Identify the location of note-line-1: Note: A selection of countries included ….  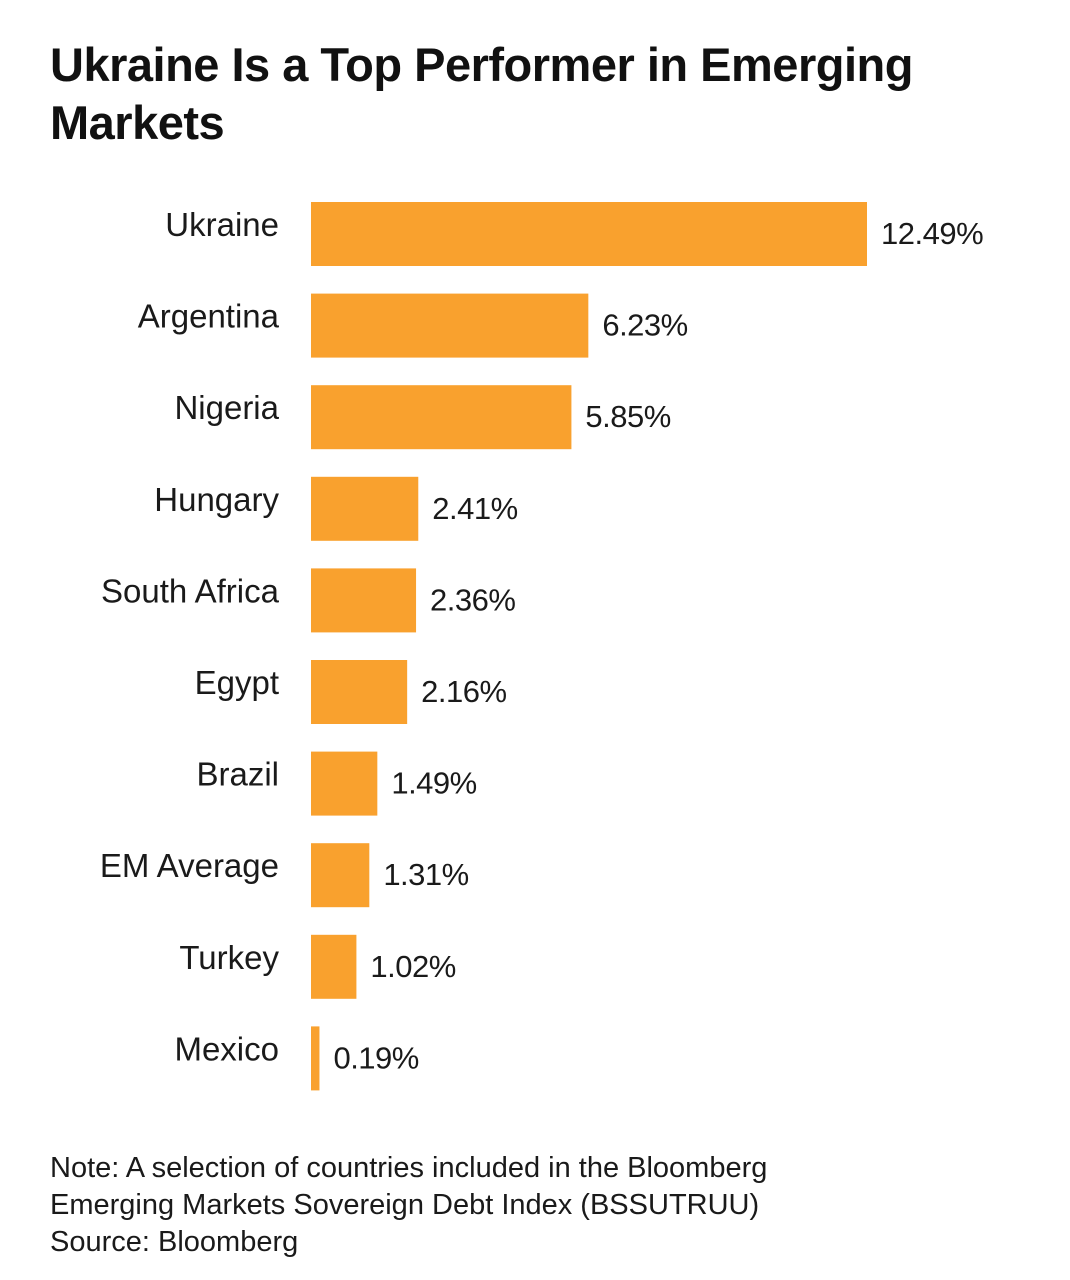
(409, 1168).